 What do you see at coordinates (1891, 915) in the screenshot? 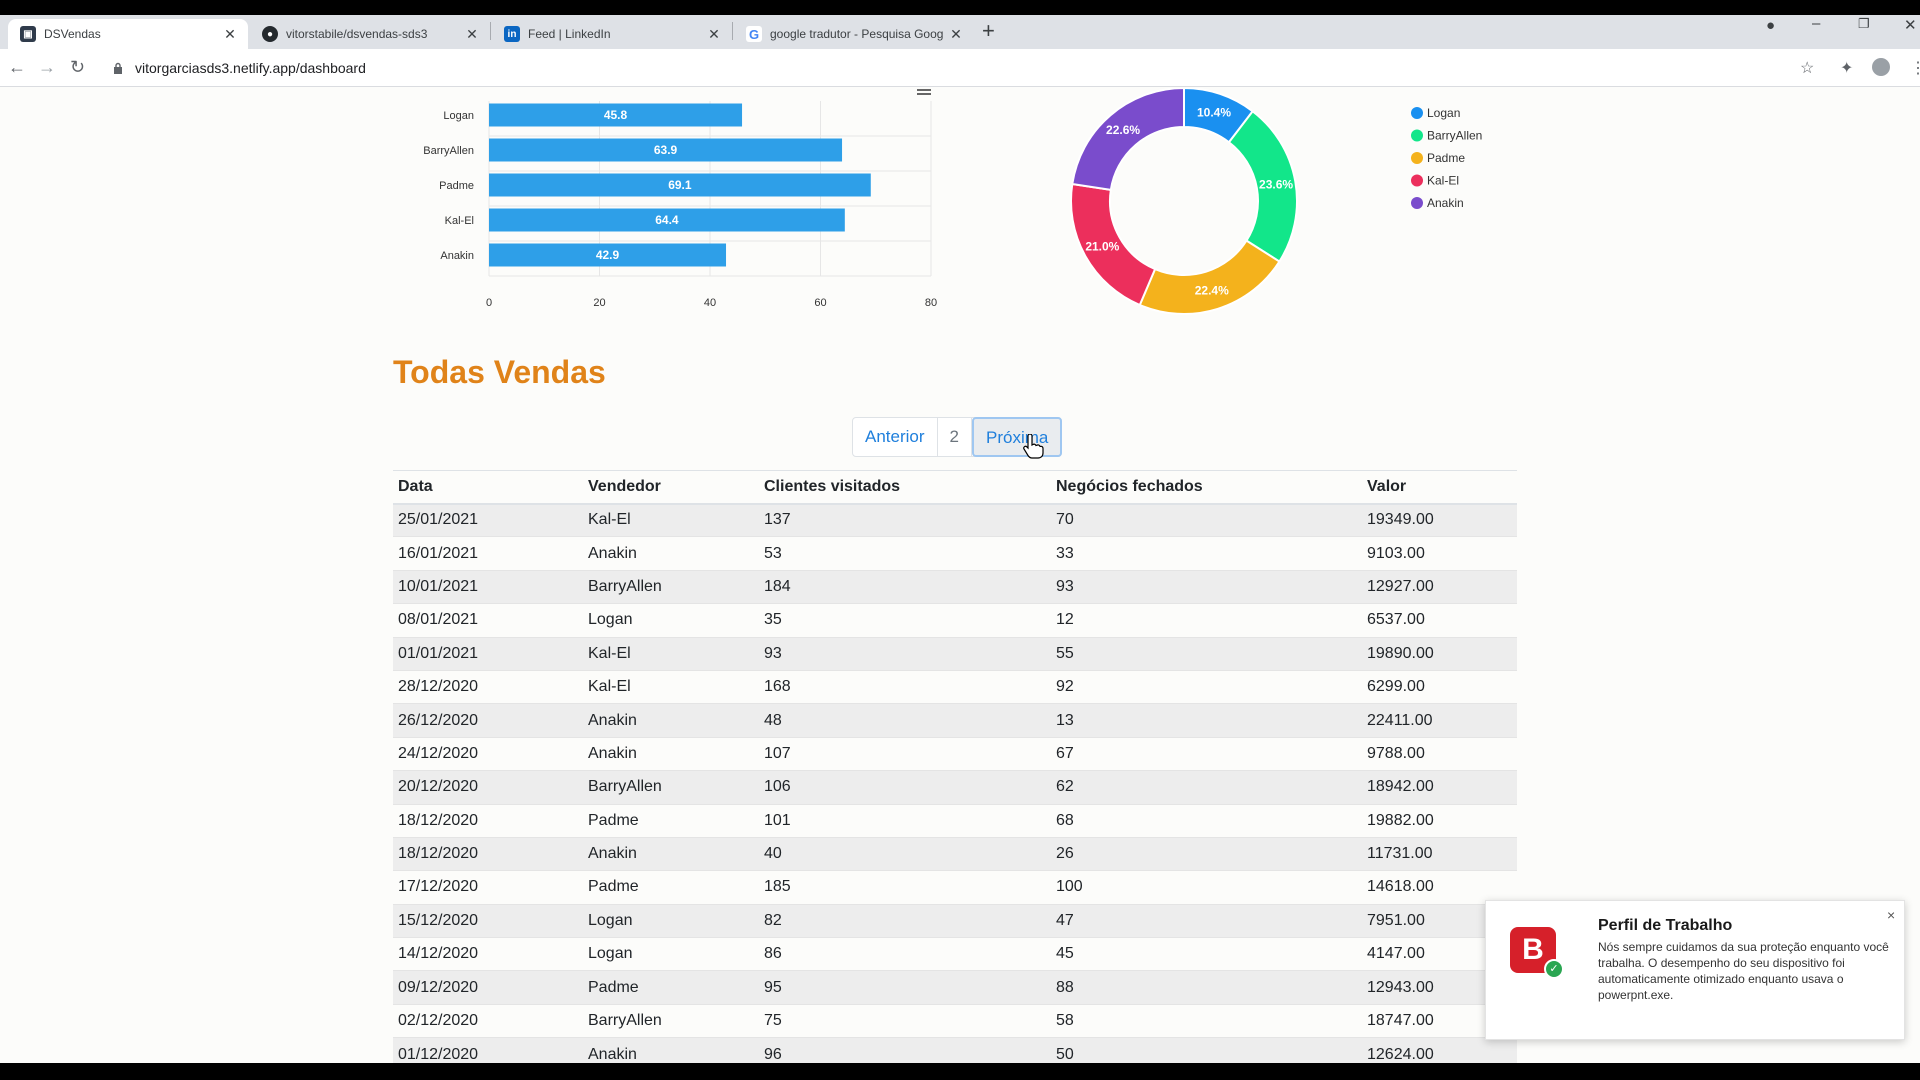
I see `toast-close-button: ×` at bounding box center [1891, 915].